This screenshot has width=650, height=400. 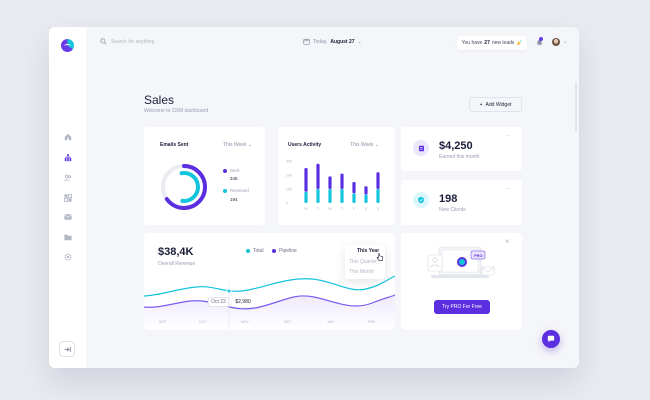 I want to click on revenue-line-chart, so click(x=269, y=302).